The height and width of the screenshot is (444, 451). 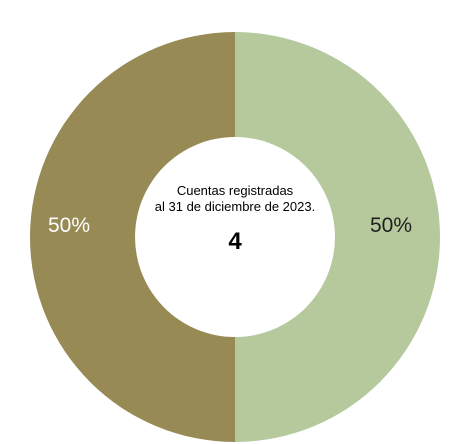 I want to click on slice-label-left: 50%, so click(x=69, y=225).